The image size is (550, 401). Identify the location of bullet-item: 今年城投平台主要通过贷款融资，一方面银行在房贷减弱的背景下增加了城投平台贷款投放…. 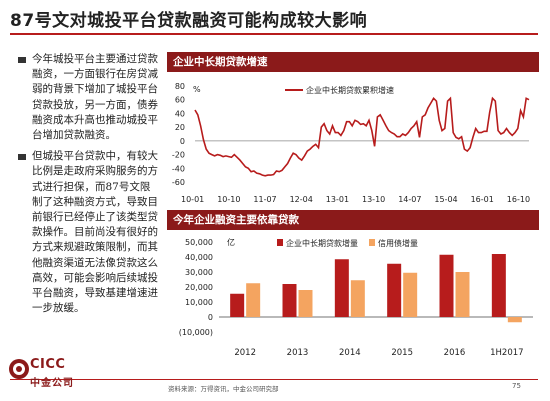
(88, 97).